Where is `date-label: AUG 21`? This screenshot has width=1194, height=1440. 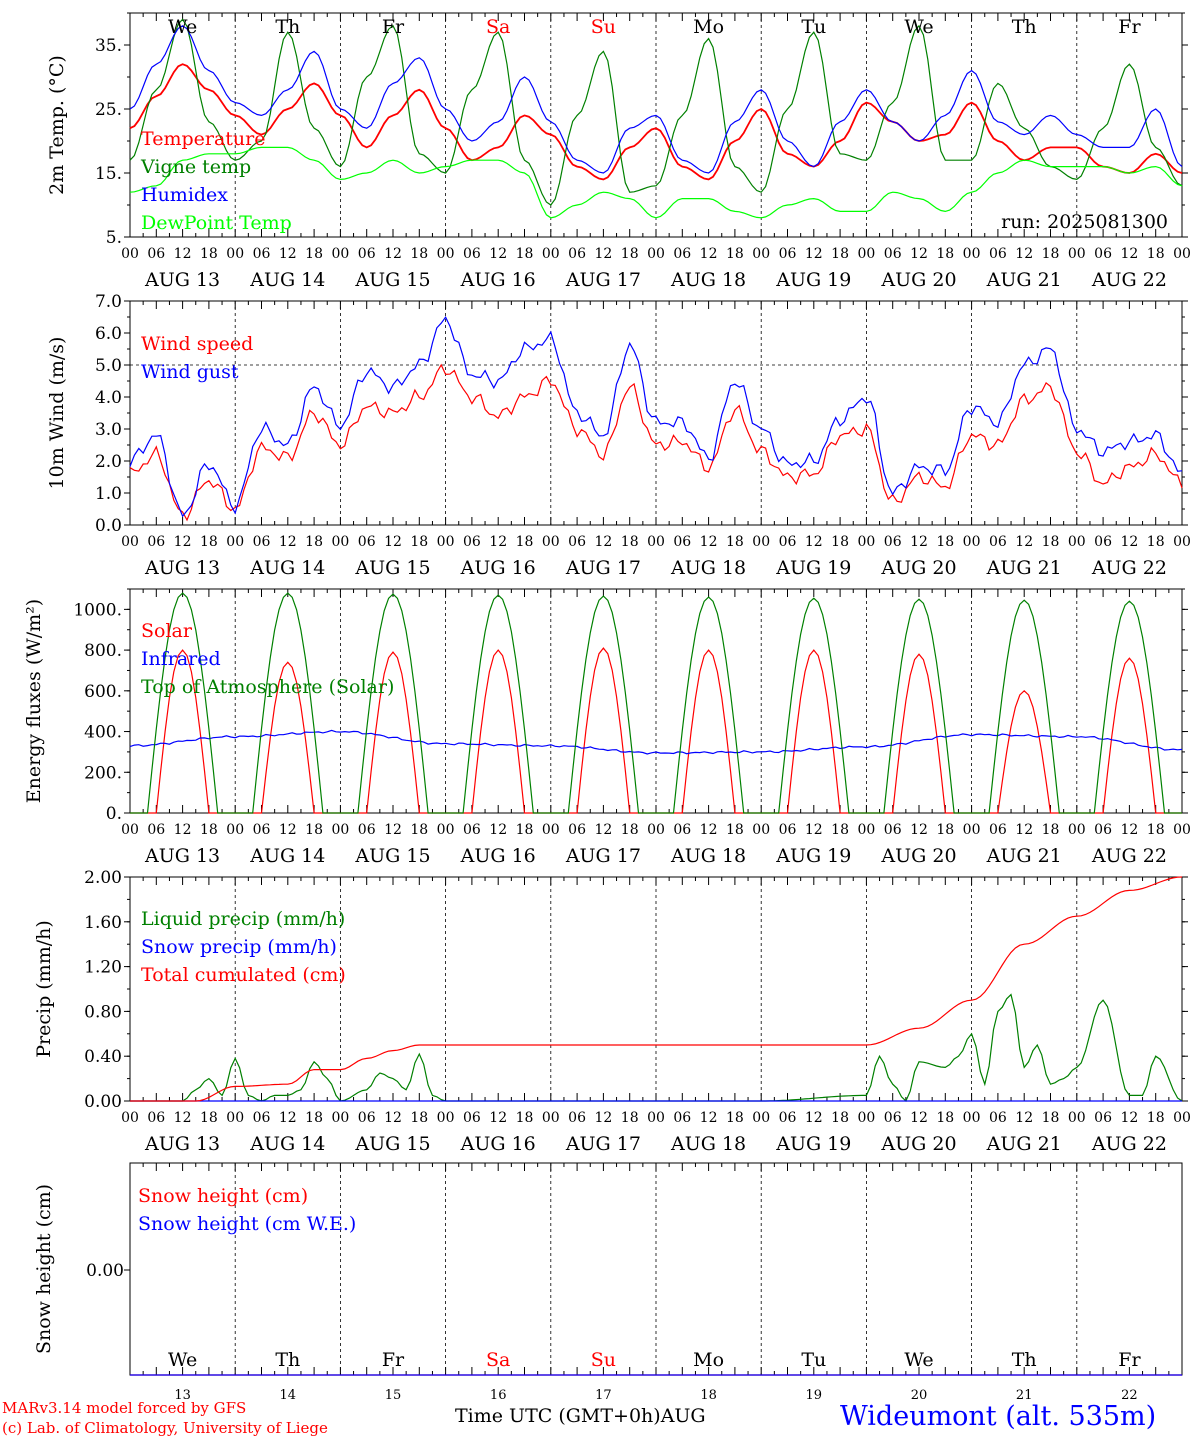 date-label: AUG 21 is located at coordinates (1024, 280).